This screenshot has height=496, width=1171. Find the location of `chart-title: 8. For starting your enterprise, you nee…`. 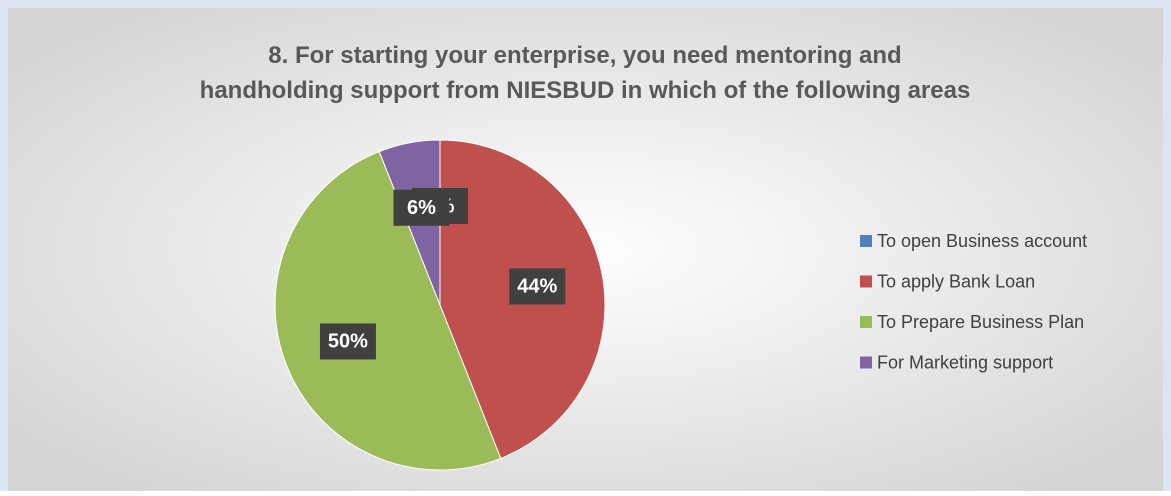

chart-title: 8. For starting your enterprise, you nee… is located at coordinates (585, 73).